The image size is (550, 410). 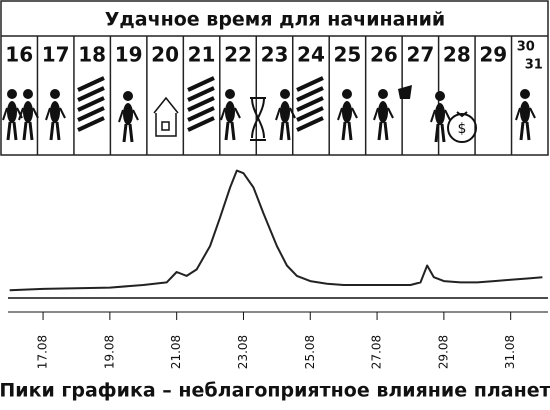 I want to click on day-number: 18, so click(x=92, y=55).